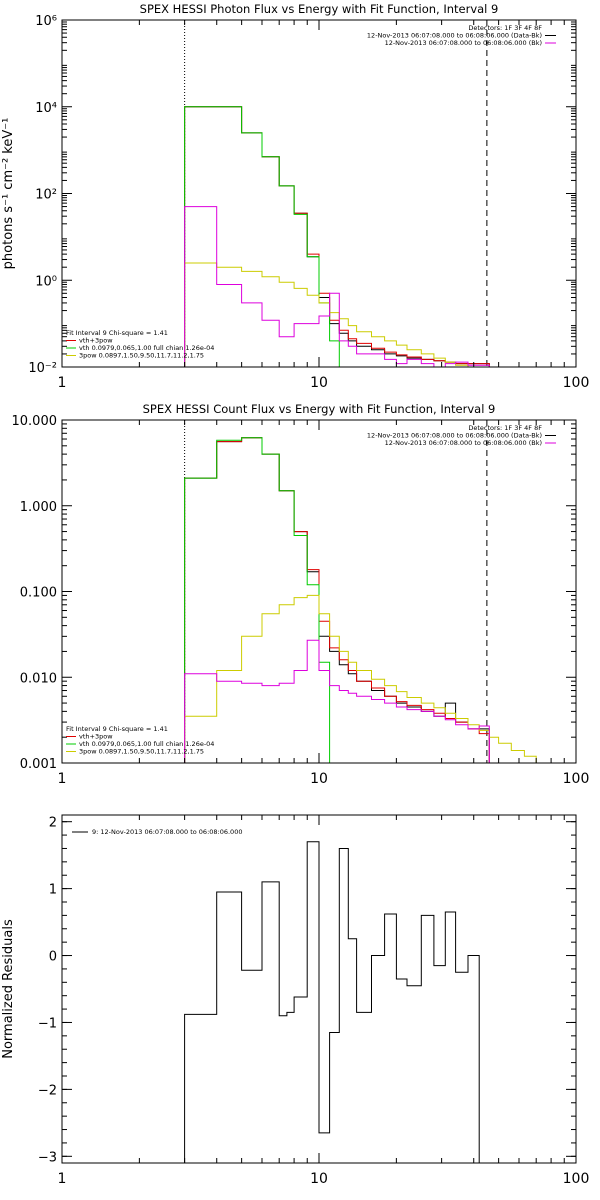 Image resolution: width=600 pixels, height=1200 pixels. Describe the element at coordinates (53, 890) in the screenshot. I see `y-tick-label: 1` at that location.